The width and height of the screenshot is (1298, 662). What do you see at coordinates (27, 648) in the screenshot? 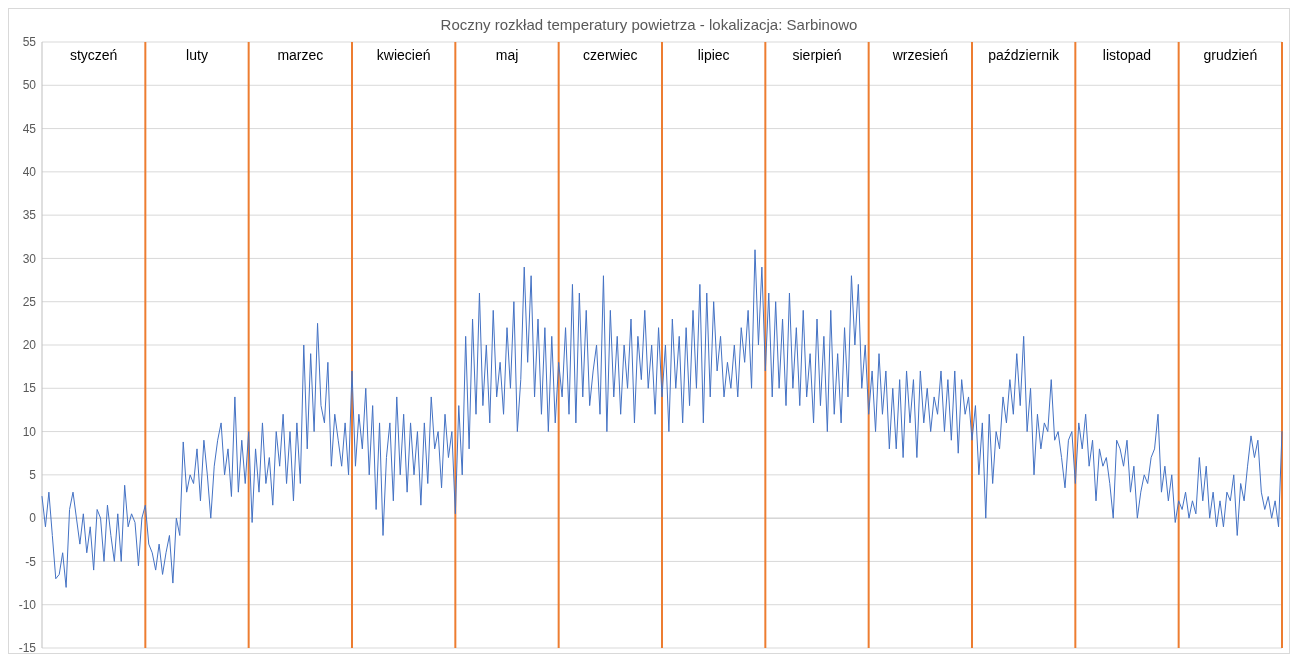
I see `y-tick-label: -15` at bounding box center [27, 648].